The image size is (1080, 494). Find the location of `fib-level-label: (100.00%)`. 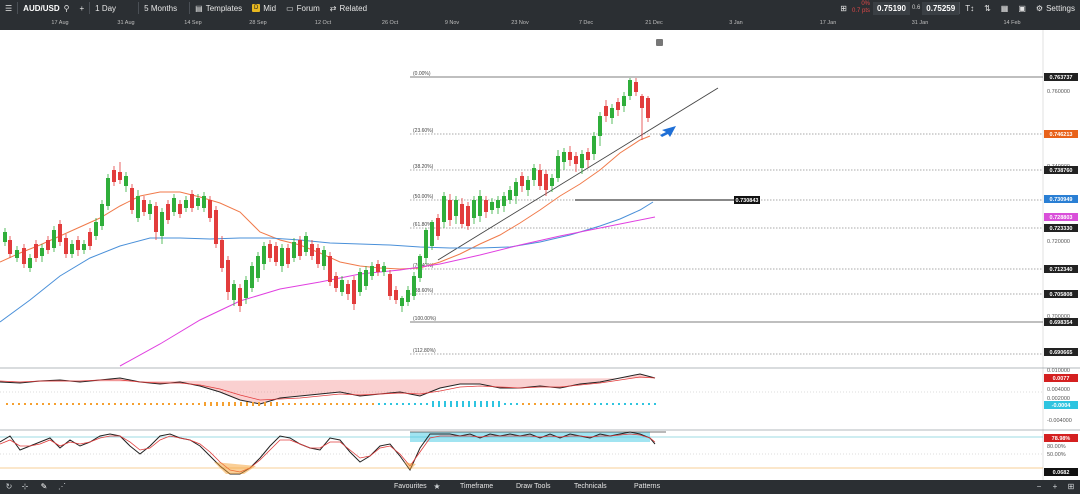

fib-level-label: (100.00%) is located at coordinates (424, 319).